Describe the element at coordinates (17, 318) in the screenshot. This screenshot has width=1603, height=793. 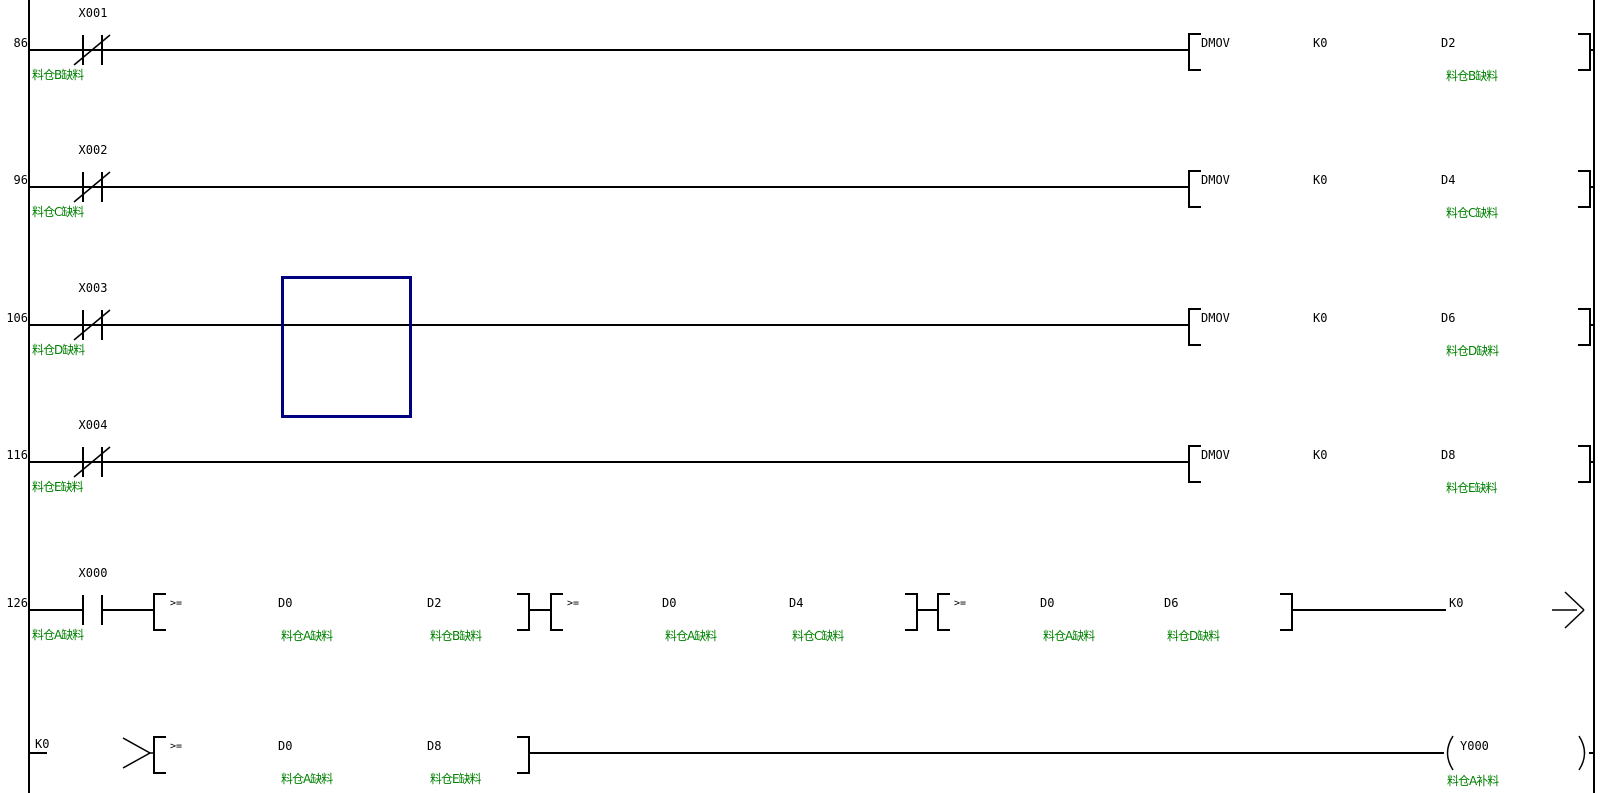
I see `rung-step-number: 106` at that location.